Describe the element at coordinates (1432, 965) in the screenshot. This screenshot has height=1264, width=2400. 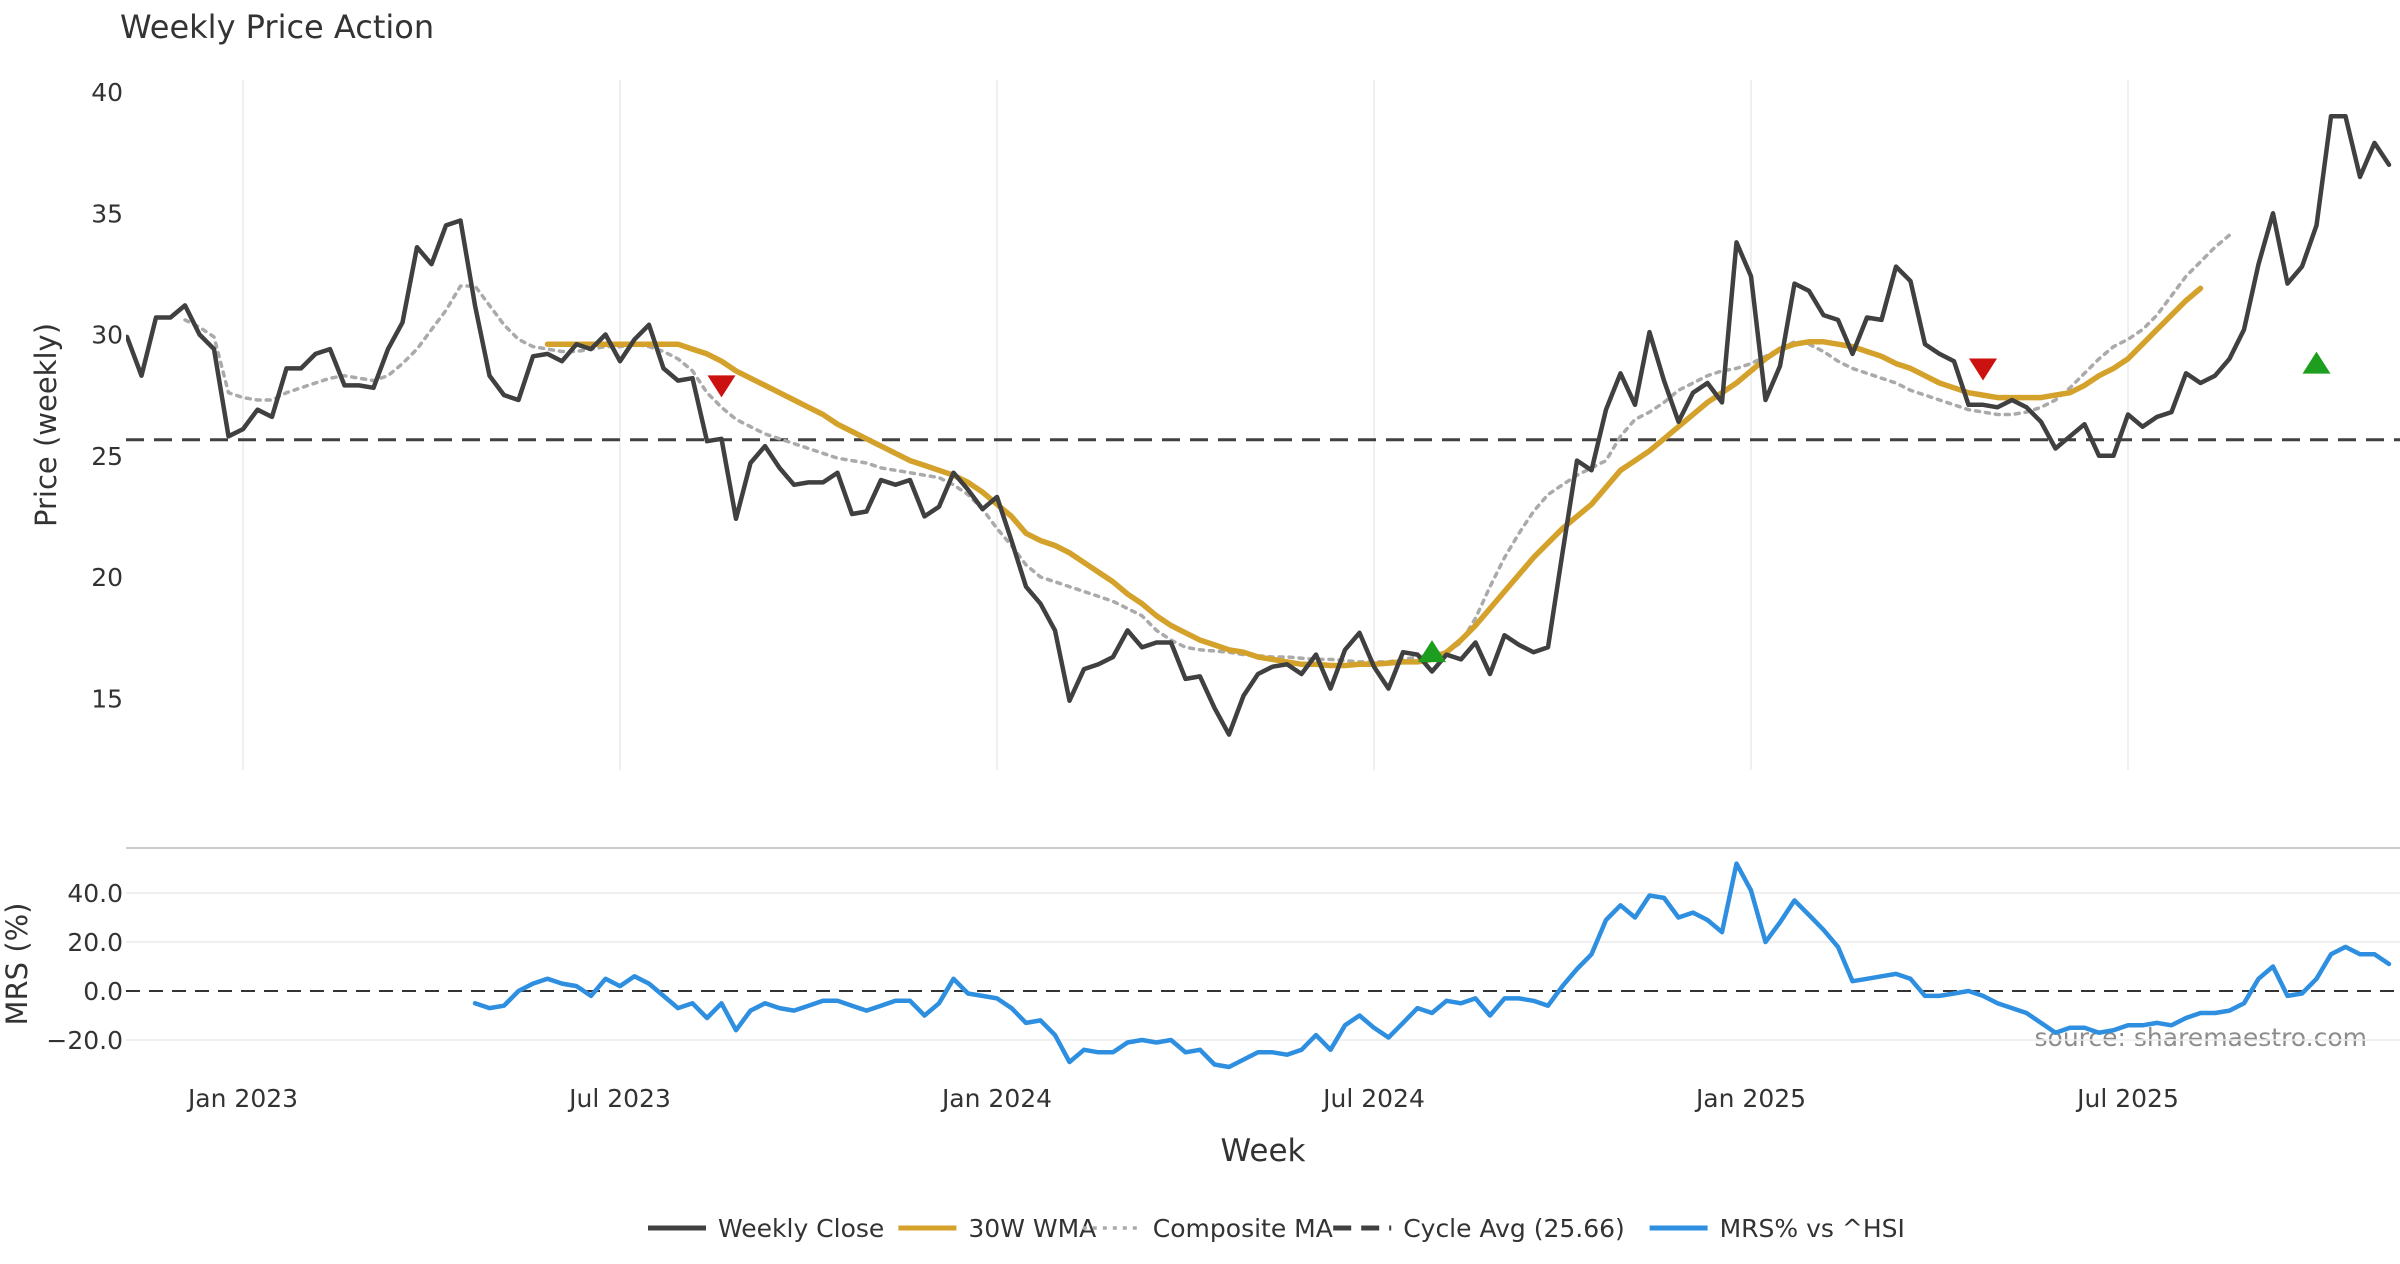
I see `mrs-line` at that location.